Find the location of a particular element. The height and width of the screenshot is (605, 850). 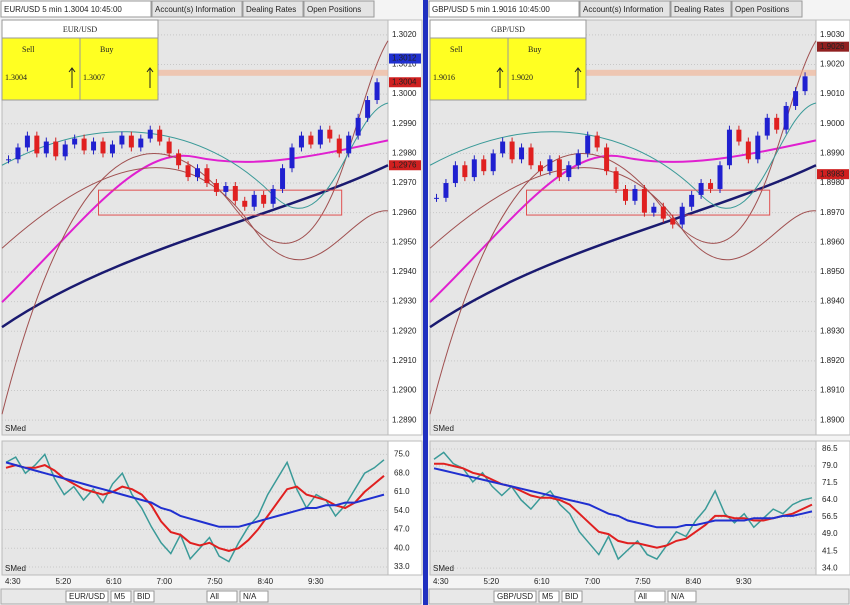

y-tick-label: 64.0 is located at coordinates (830, 499).